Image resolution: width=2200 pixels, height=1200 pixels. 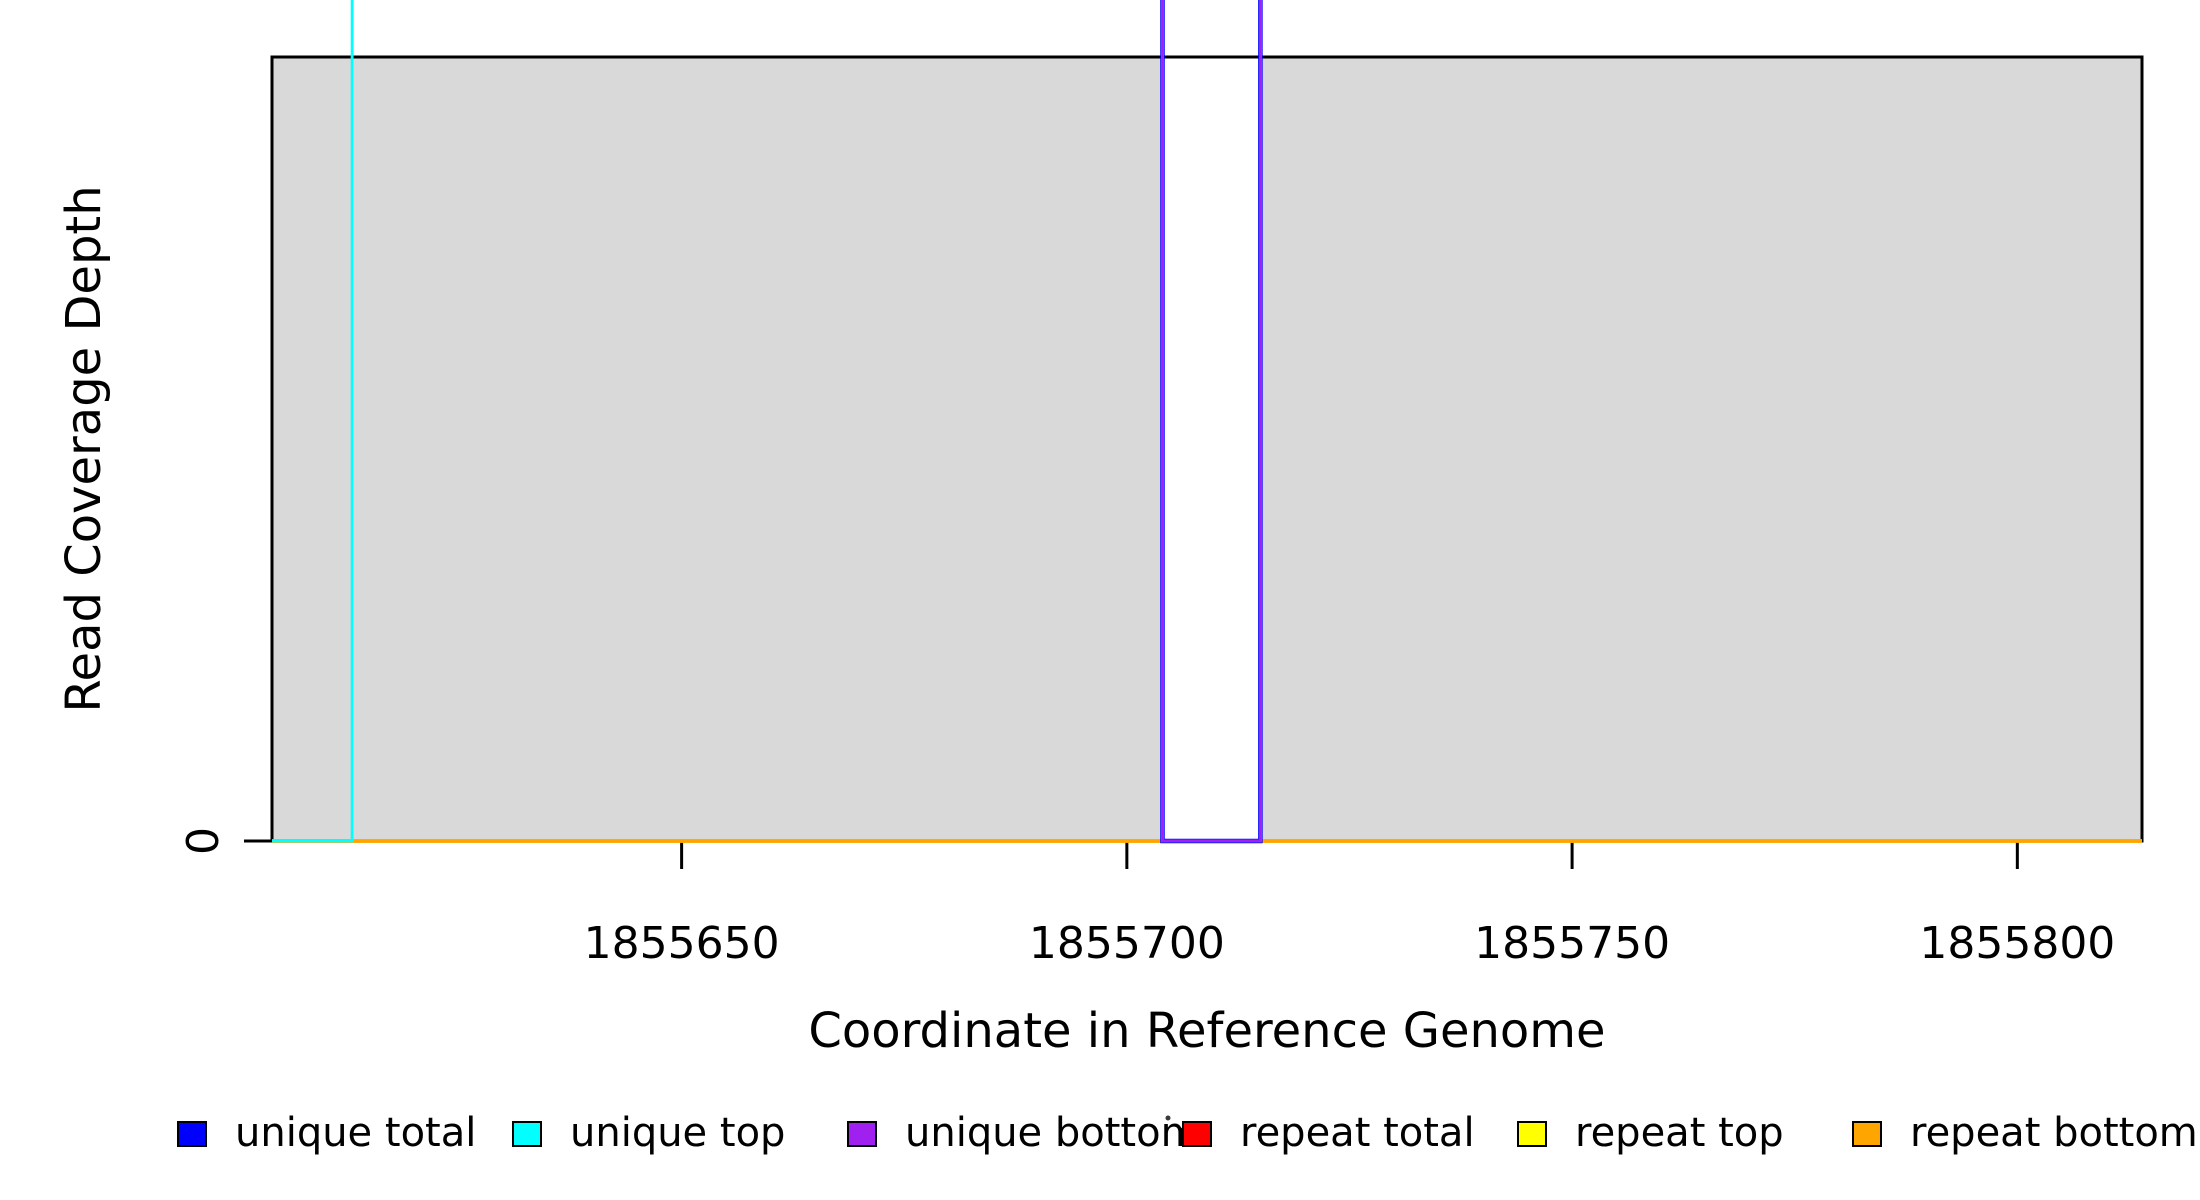 I want to click on x-tick-label: 1855800, so click(x=2017, y=943).